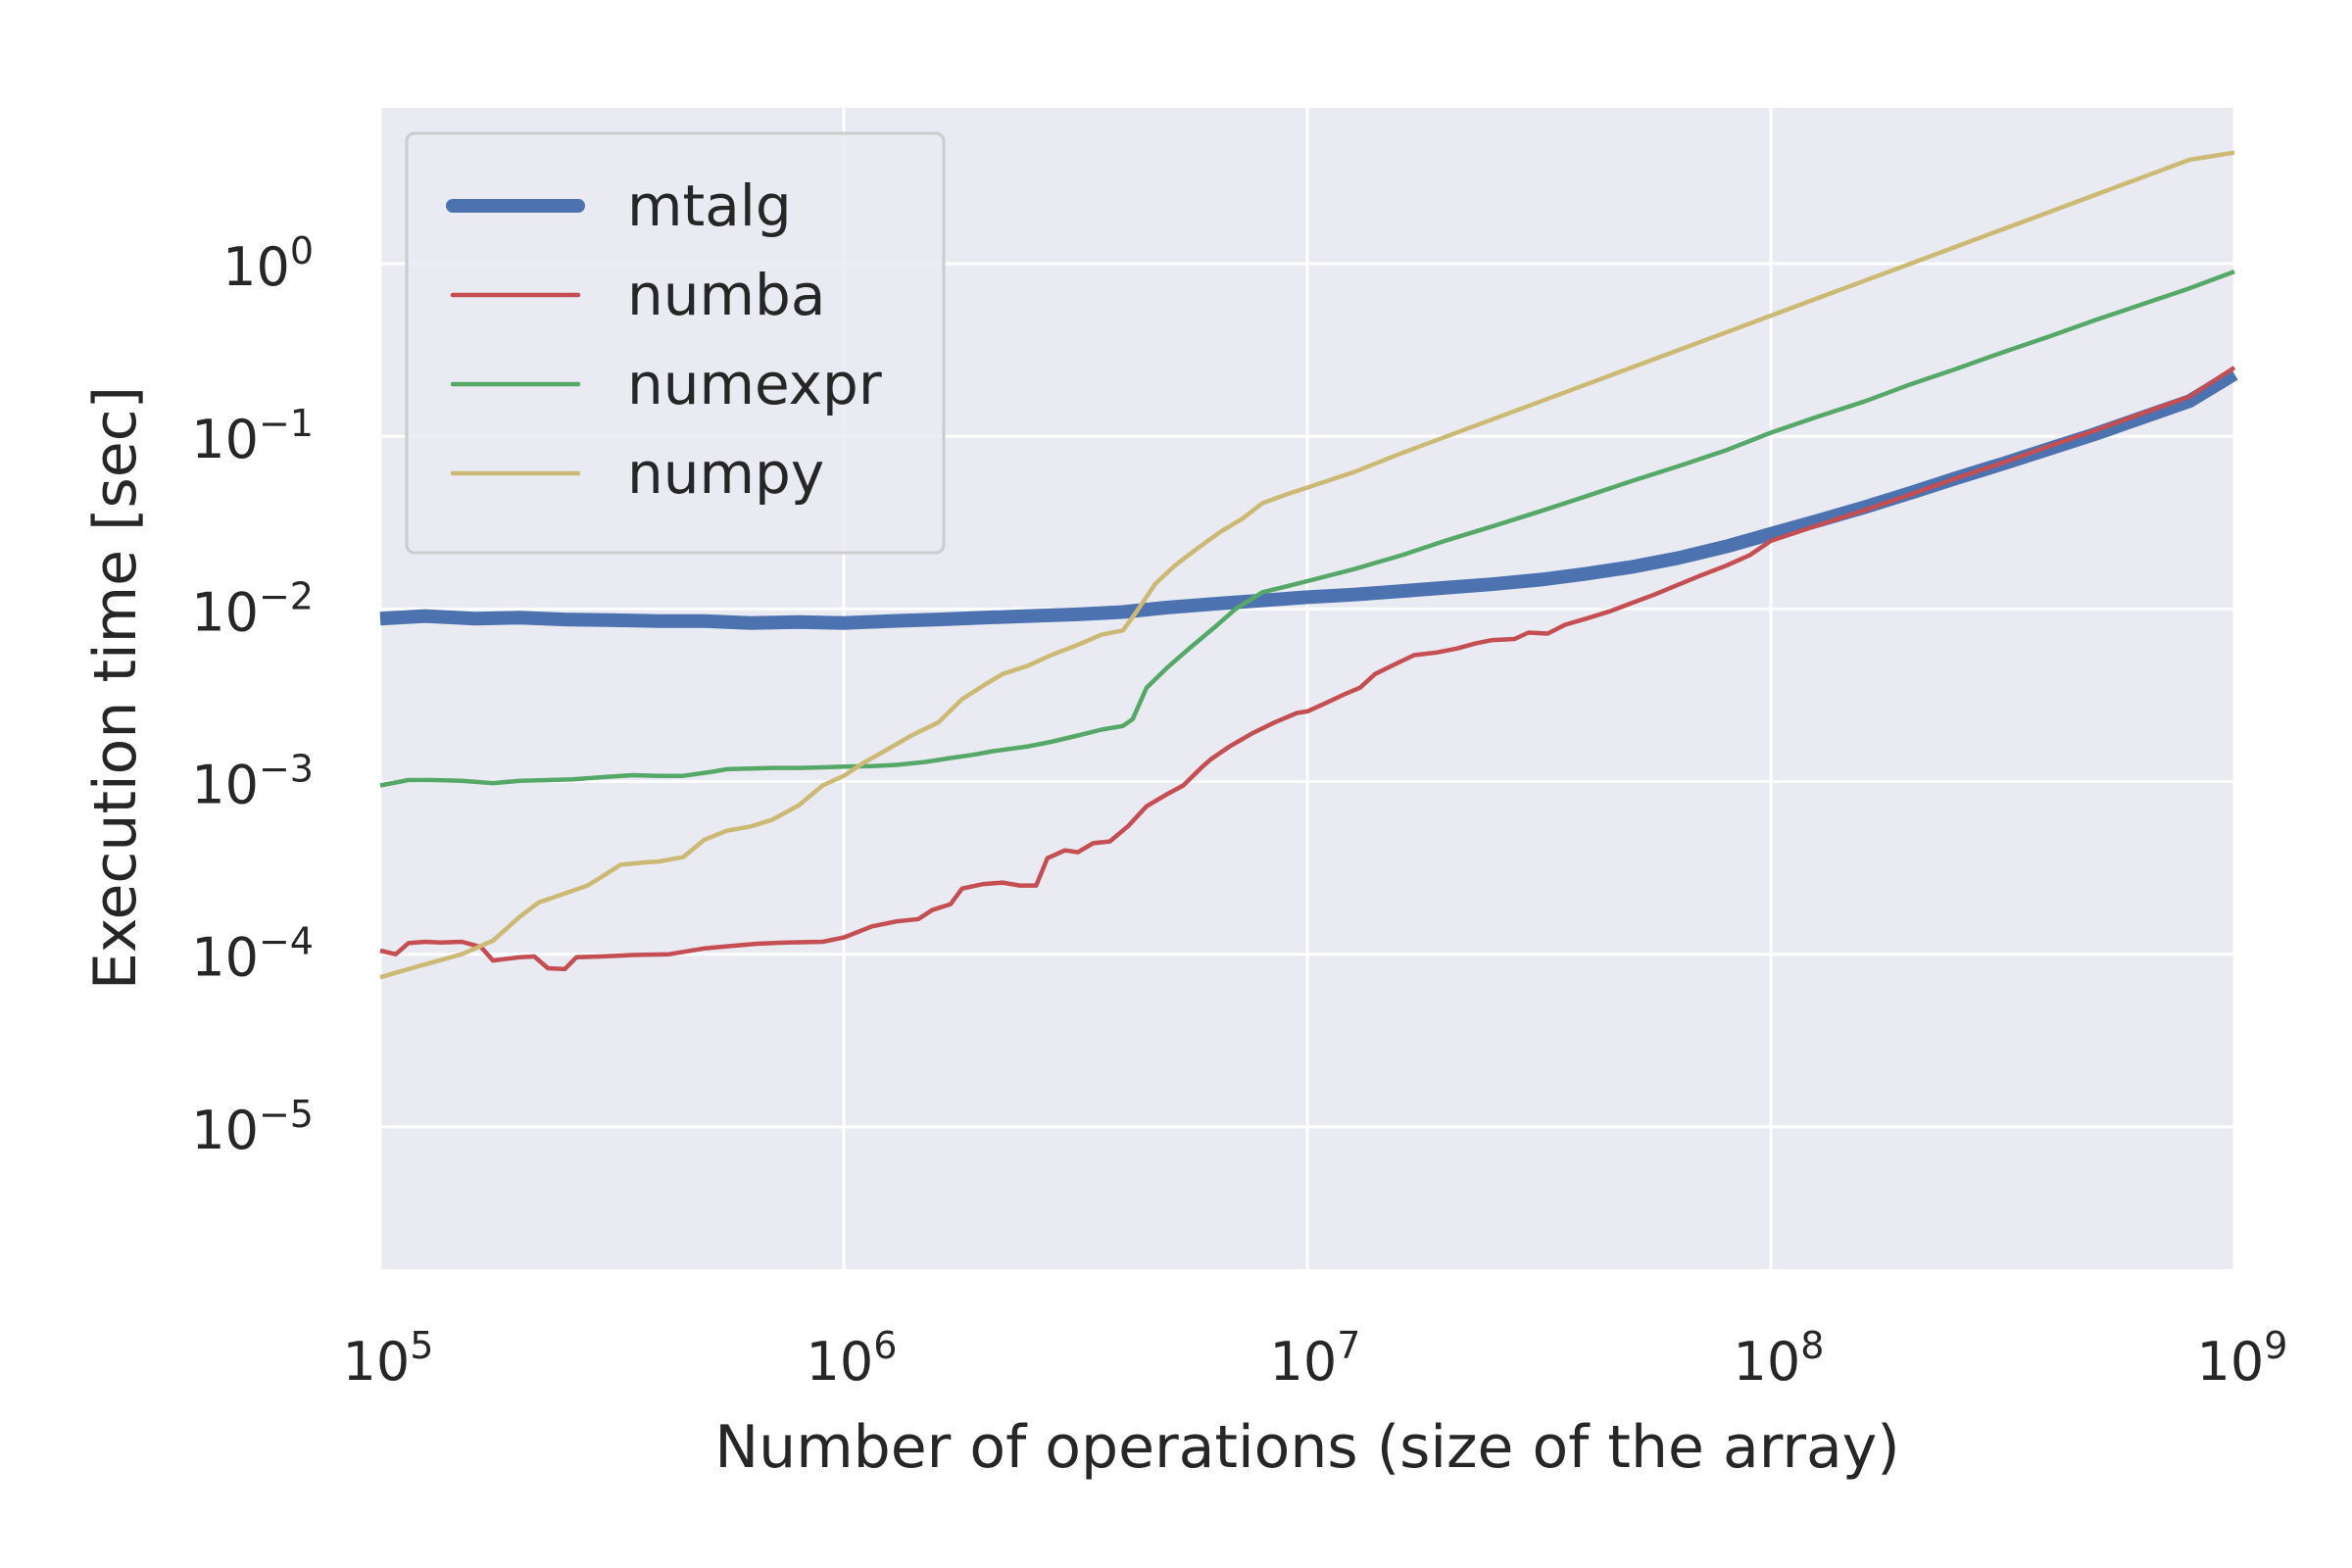 This screenshot has width=2352, height=1568. I want to click on x-tick-label: 10⁷, so click(1315, 1358).